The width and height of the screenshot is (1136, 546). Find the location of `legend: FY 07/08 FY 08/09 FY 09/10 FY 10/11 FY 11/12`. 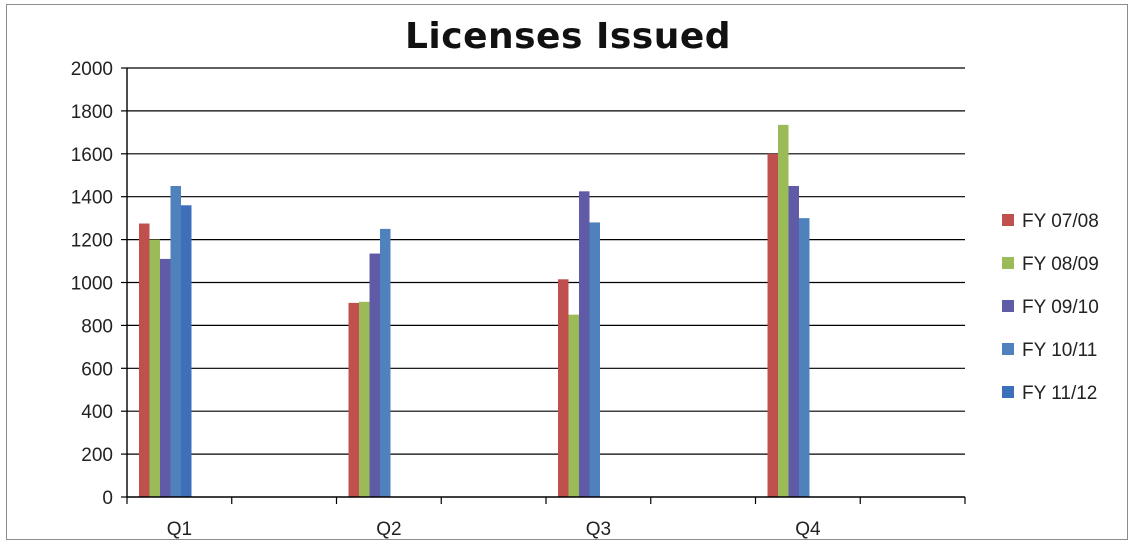

legend: FY 07/08 FY 08/09 FY 09/10 FY 10/11 FY 11/12 is located at coordinates (1050, 307).